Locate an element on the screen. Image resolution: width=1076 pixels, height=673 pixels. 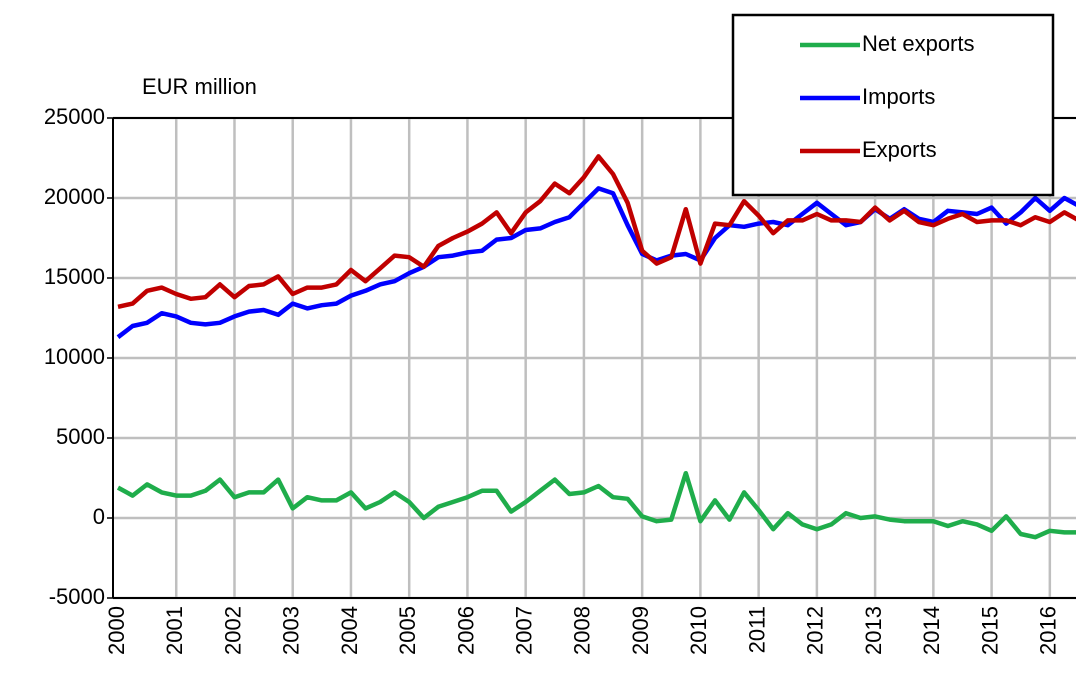
x-tick-label: 2003 is located at coordinates (291, 630).